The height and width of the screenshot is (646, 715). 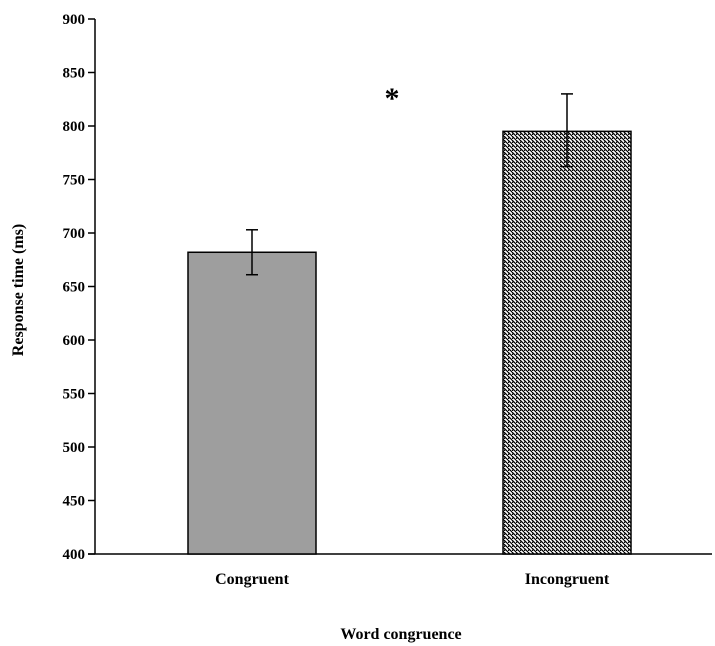 I want to click on category-labels: Congruent Incongruent, so click(x=412, y=579).